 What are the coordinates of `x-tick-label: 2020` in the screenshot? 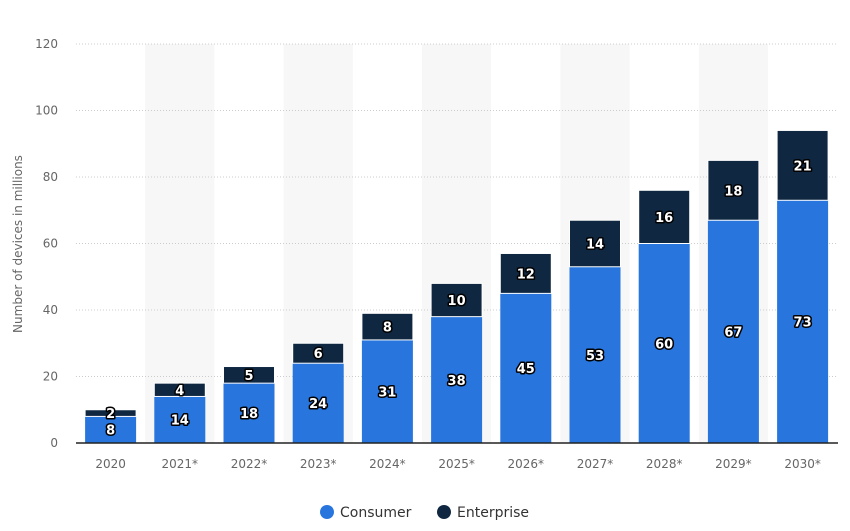 It's located at (110, 464).